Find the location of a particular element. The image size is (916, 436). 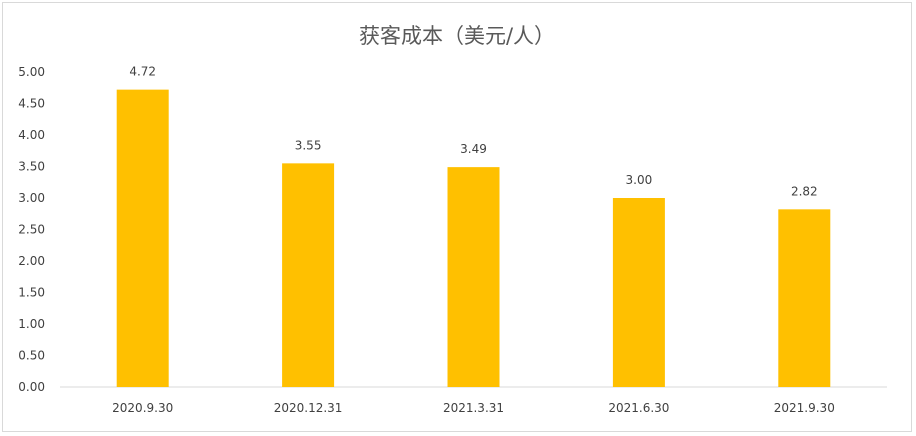

y-tick-label: 3.50 is located at coordinates (31, 167).